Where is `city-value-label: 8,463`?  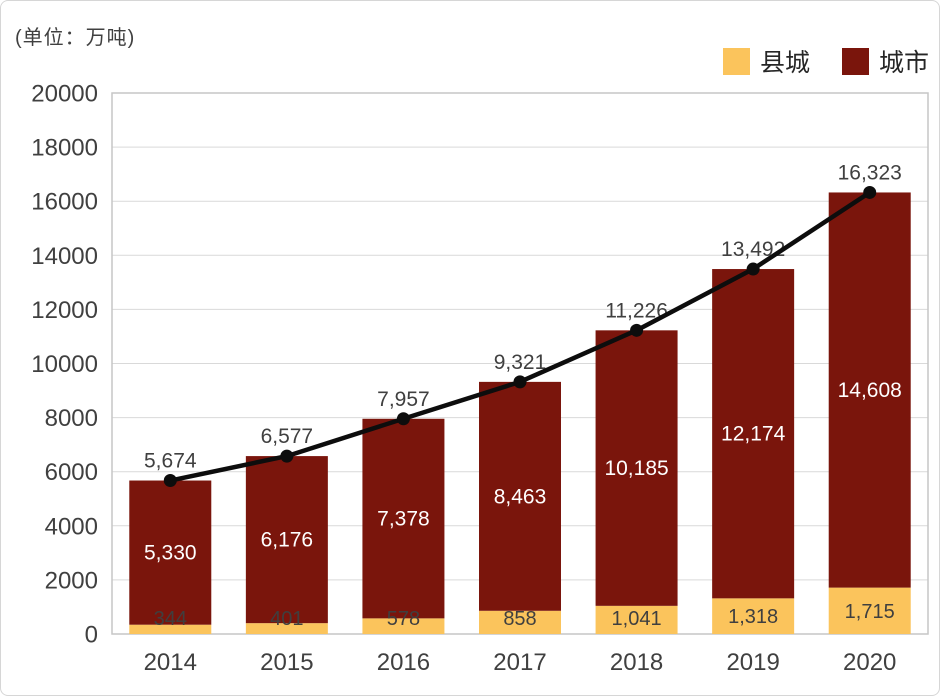 city-value-label: 8,463 is located at coordinates (520, 496).